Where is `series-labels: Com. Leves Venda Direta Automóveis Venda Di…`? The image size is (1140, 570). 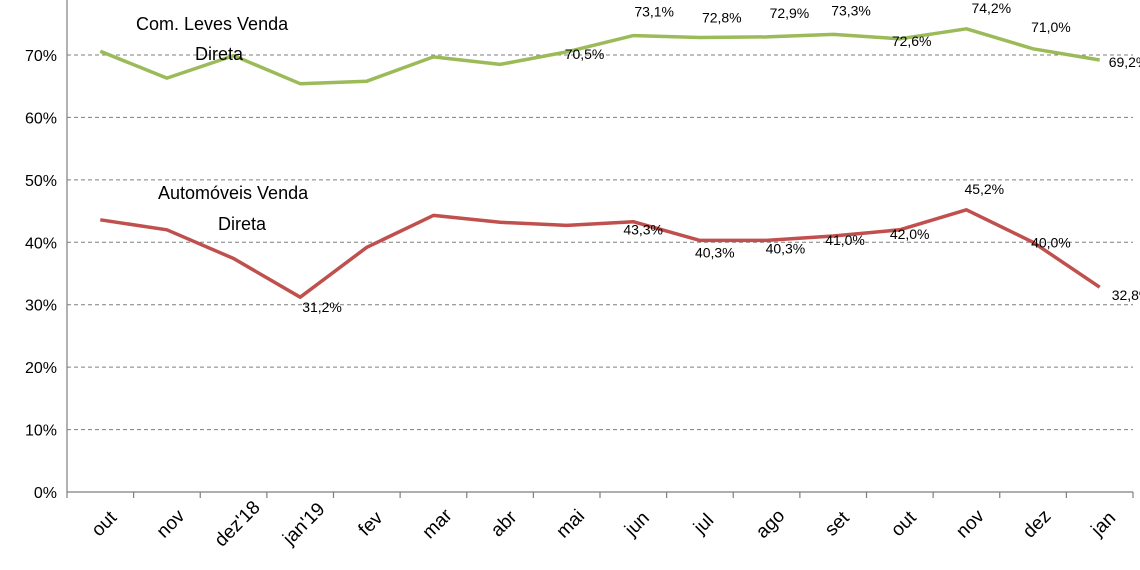 series-labels: Com. Leves Venda Direta Automóveis Venda Di… is located at coordinates (222, 124).